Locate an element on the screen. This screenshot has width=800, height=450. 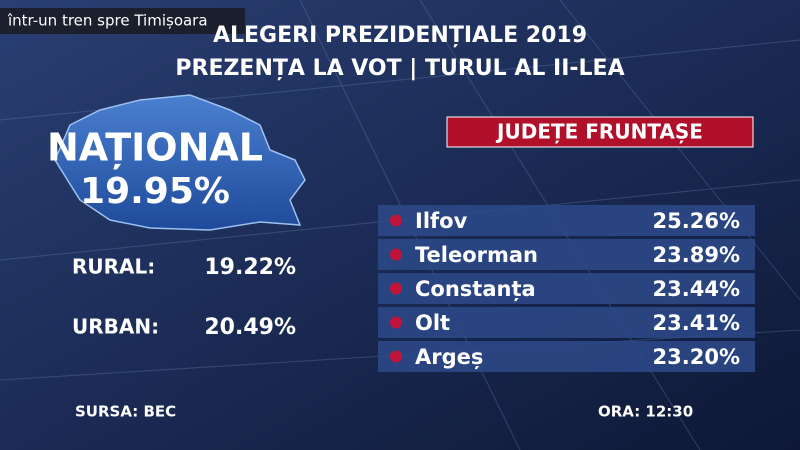
title: ALEGERI PREZIDENȚIALE 2019 is located at coordinates (400, 35).